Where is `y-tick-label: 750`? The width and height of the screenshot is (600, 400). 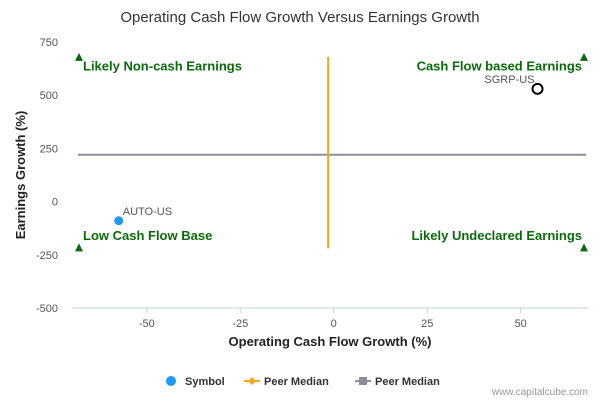
y-tick-label: 750 is located at coordinates (49, 43).